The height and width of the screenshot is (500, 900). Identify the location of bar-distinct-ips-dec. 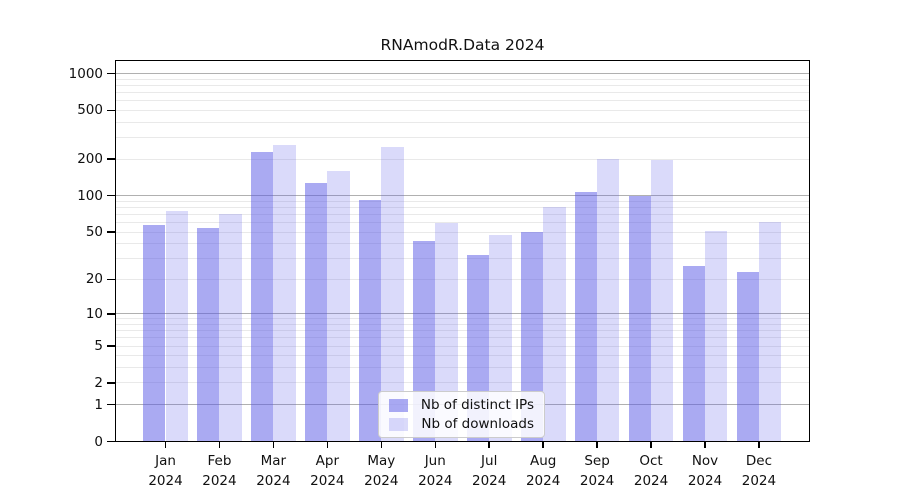
(747, 357).